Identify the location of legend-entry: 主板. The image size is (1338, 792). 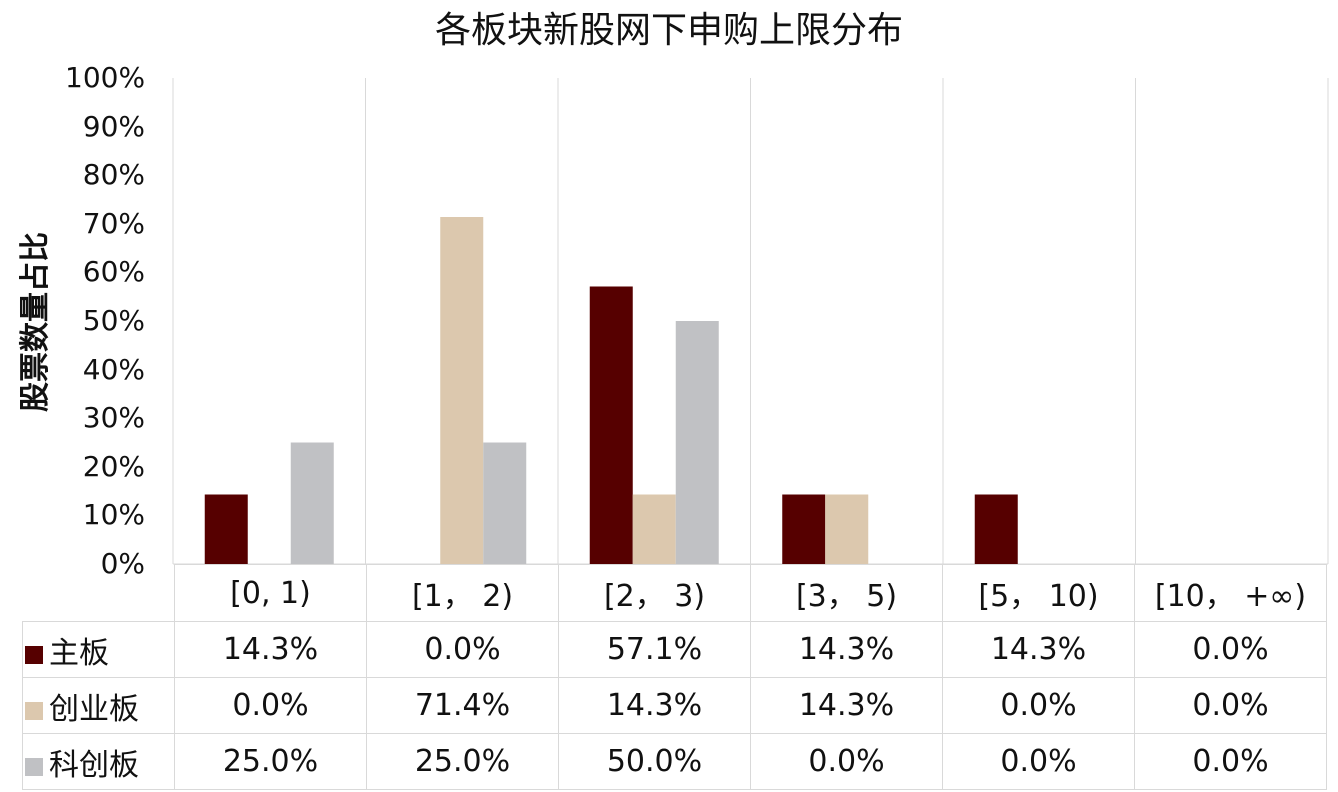
(98, 649).